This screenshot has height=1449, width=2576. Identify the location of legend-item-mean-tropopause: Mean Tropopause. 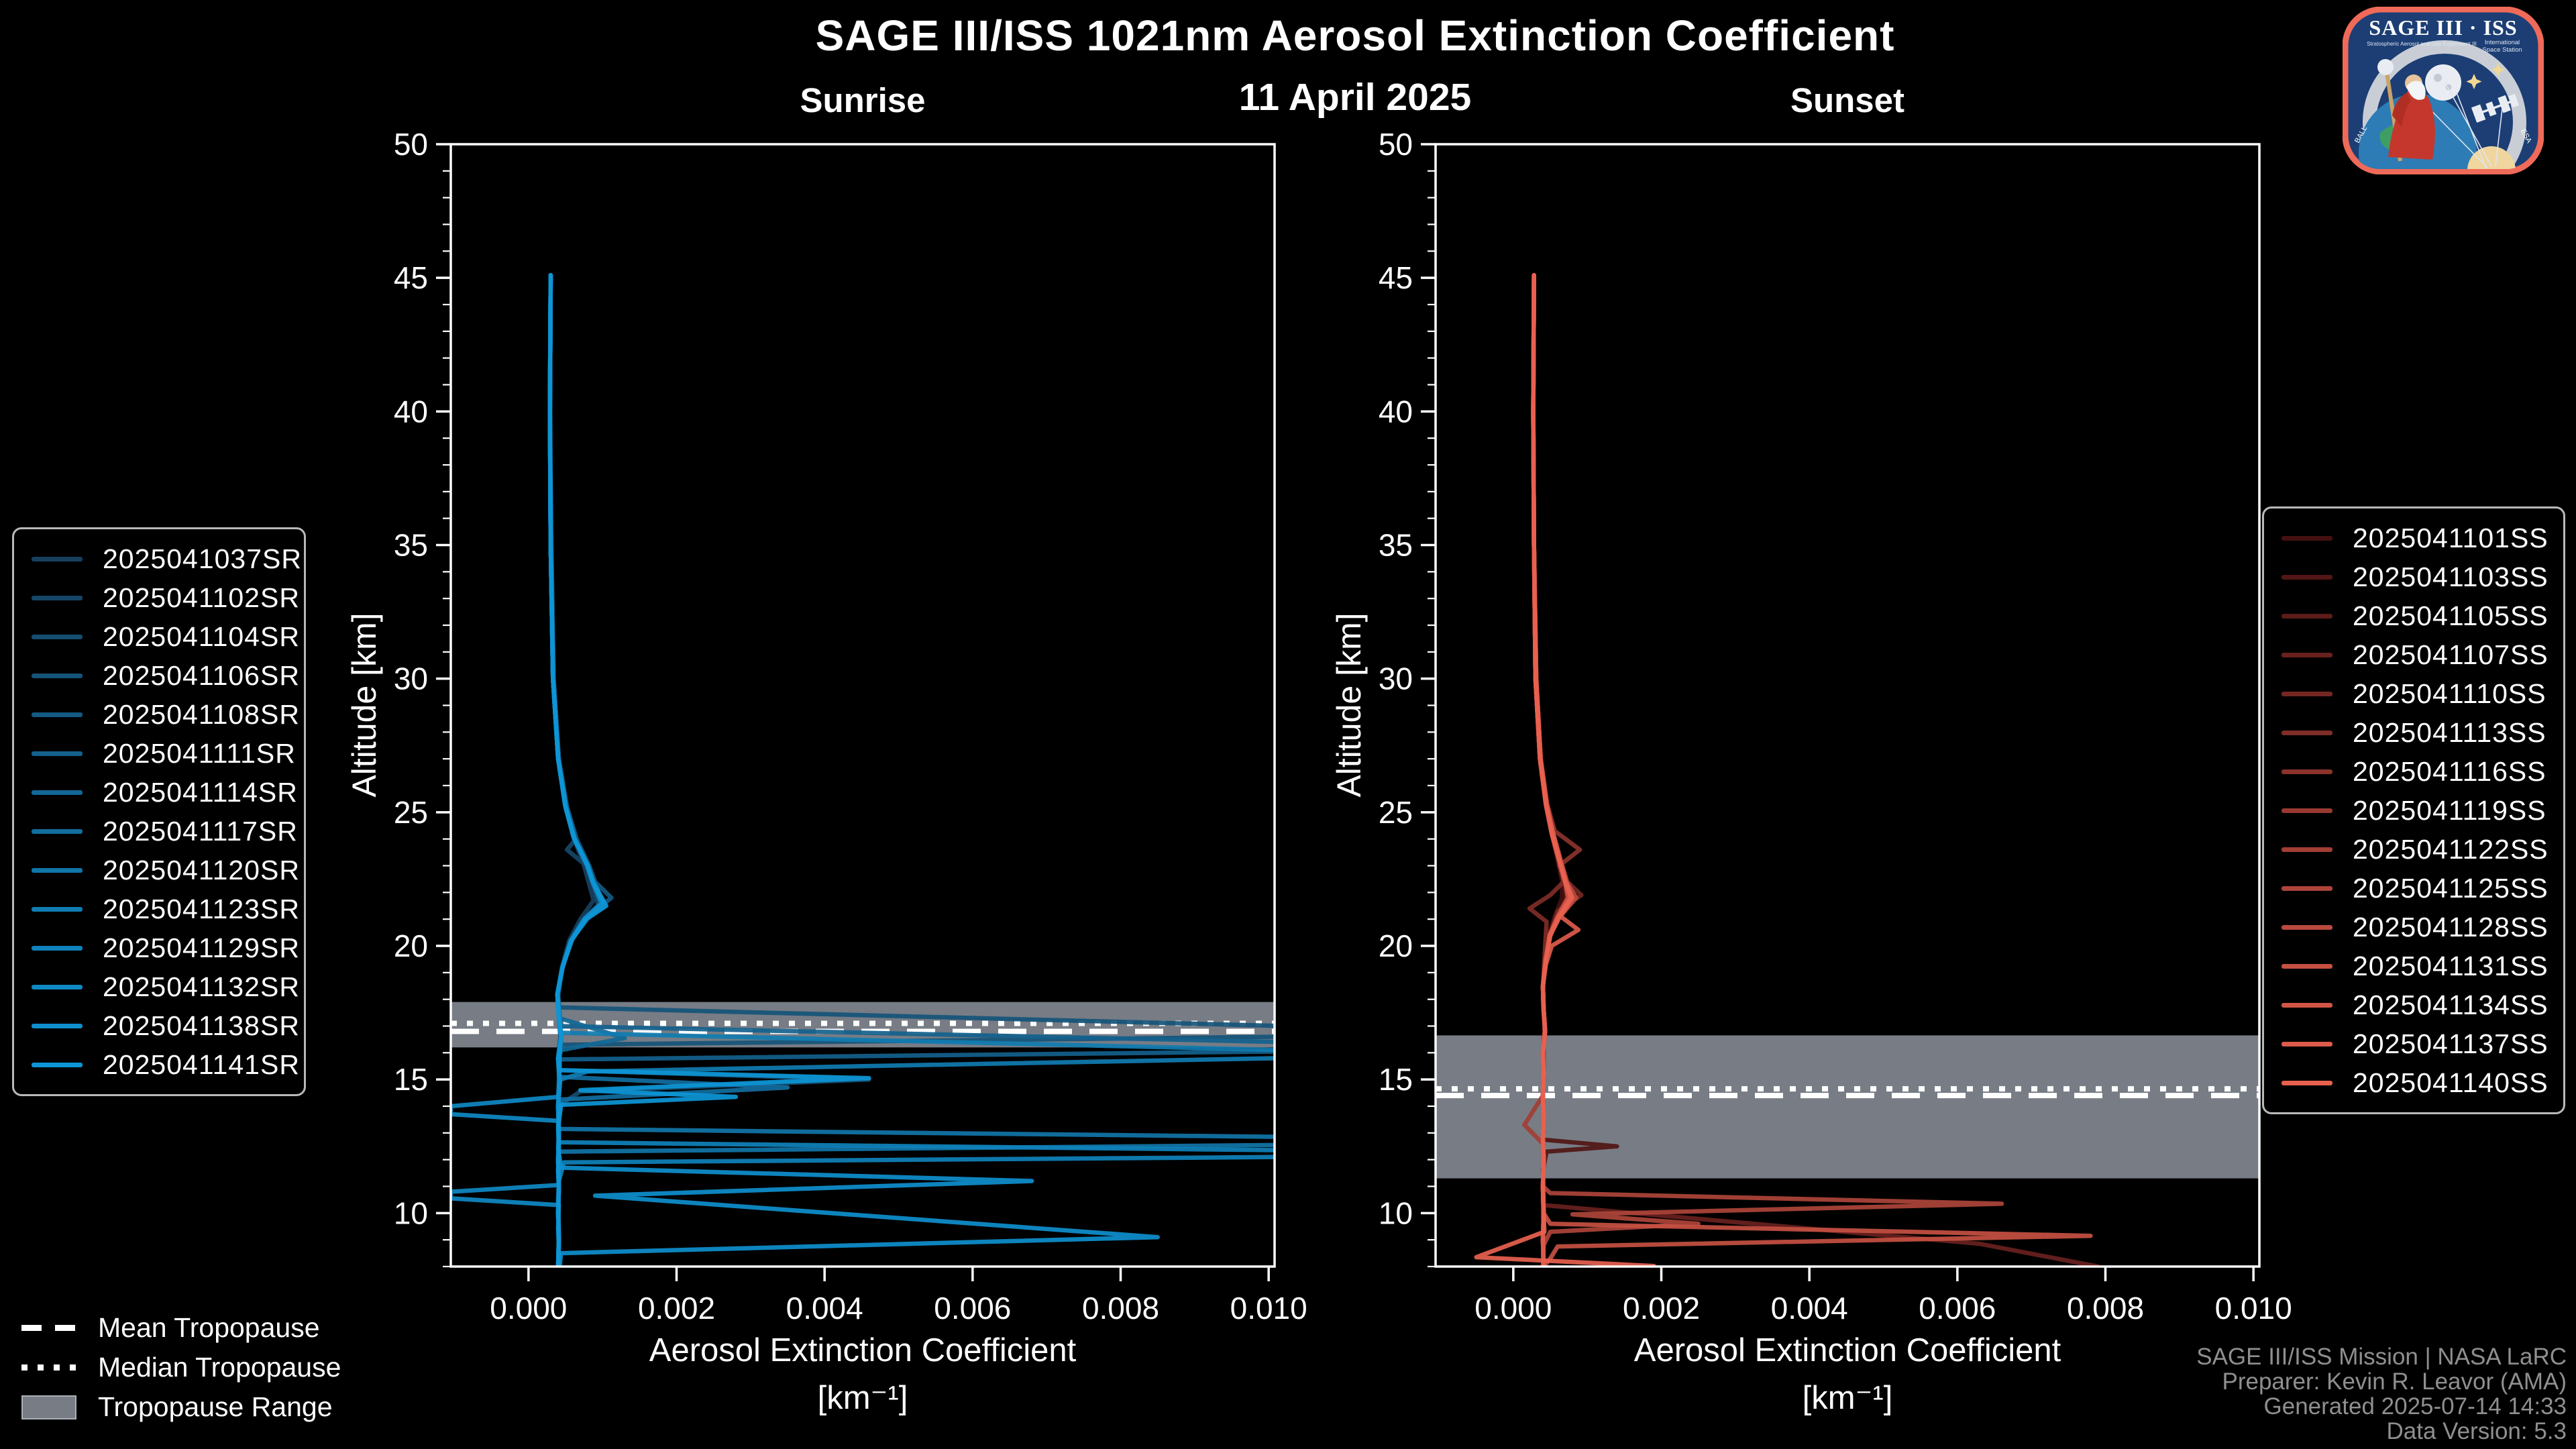
(181, 1328).